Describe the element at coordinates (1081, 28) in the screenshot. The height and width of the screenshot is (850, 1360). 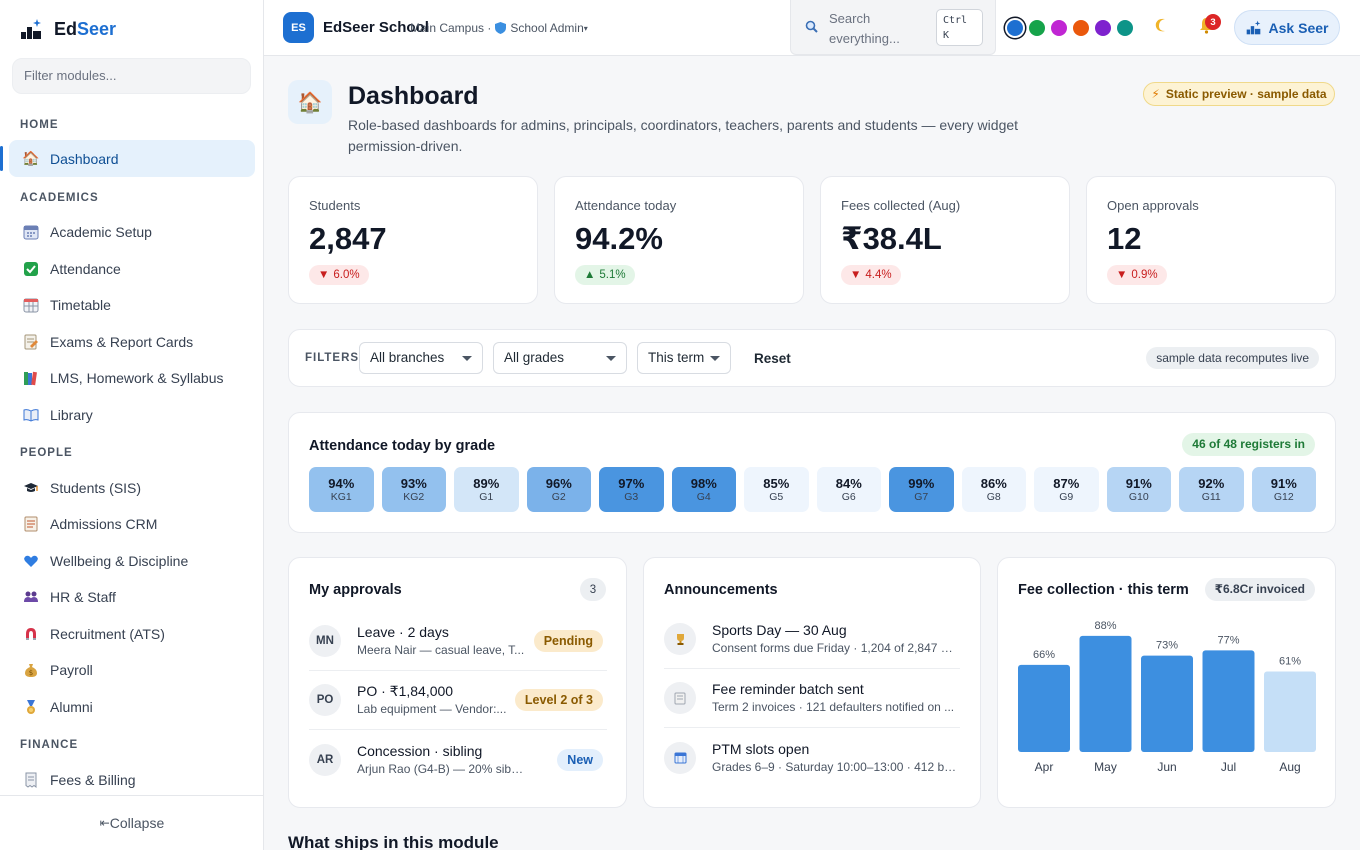
I see `theme-swatch-orange` at that location.